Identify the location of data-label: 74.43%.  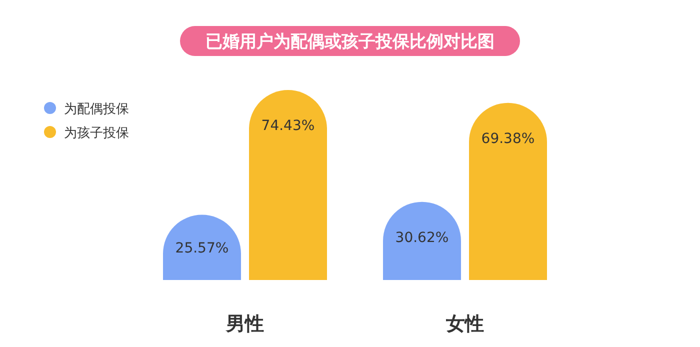
(288, 126).